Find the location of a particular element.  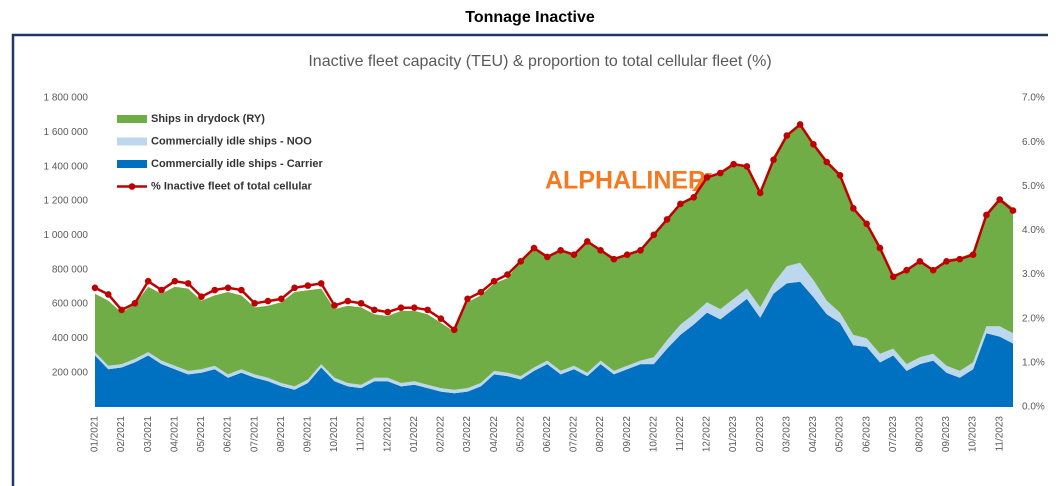

x-tick-label: 06/2022 is located at coordinates (547, 434).